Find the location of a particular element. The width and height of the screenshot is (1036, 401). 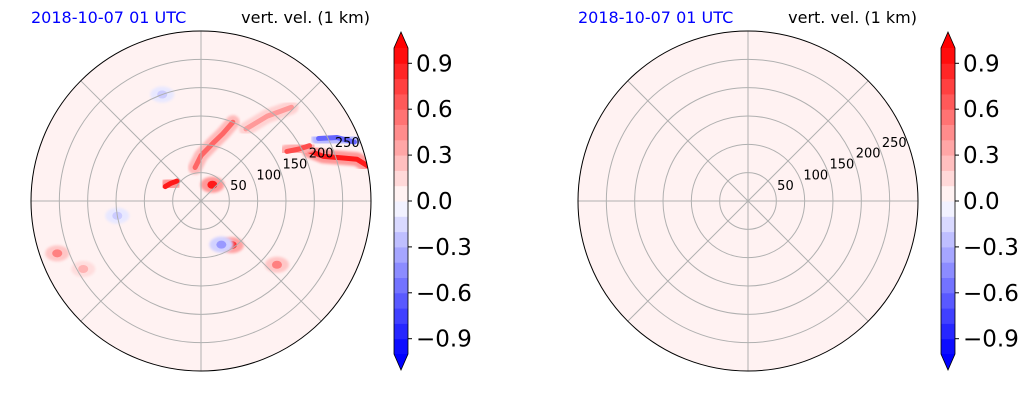

left-colorbar-ticklabel-1: 0.6 is located at coordinates (434, 110).